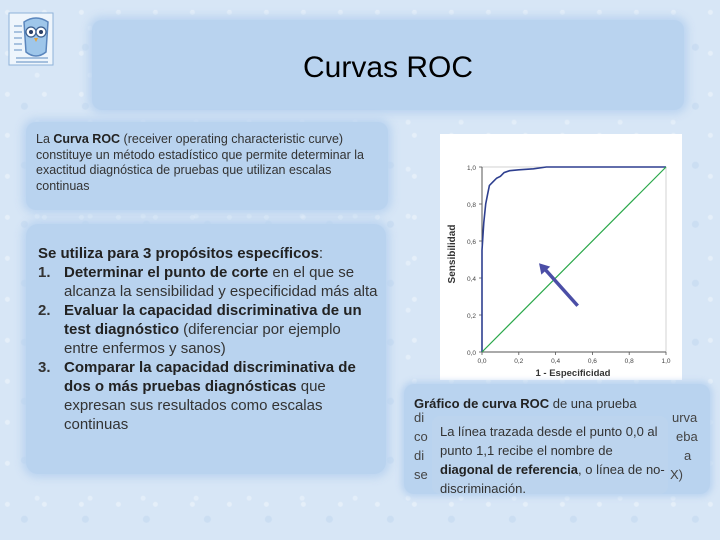 This screenshot has width=720, height=540. What do you see at coordinates (471, 205) in the screenshot?
I see `y-tick-label: 0,8` at bounding box center [471, 205].